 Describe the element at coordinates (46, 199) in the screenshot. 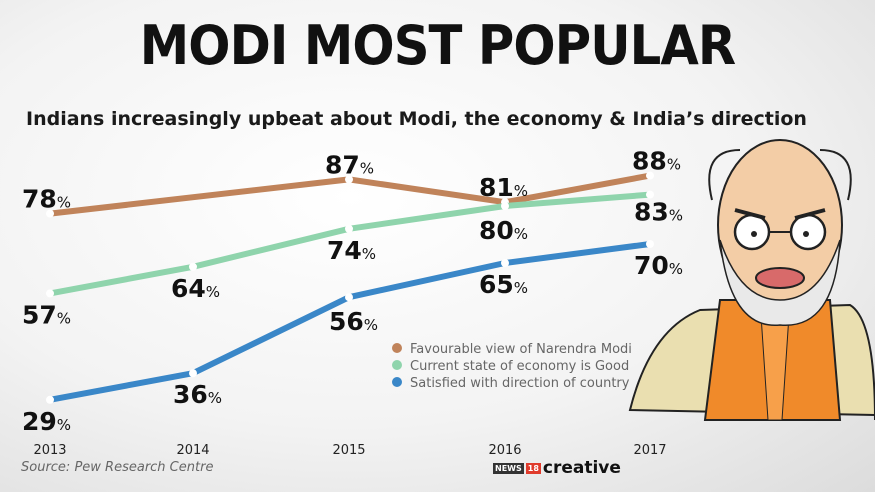

I see `data-label: 78%` at that location.